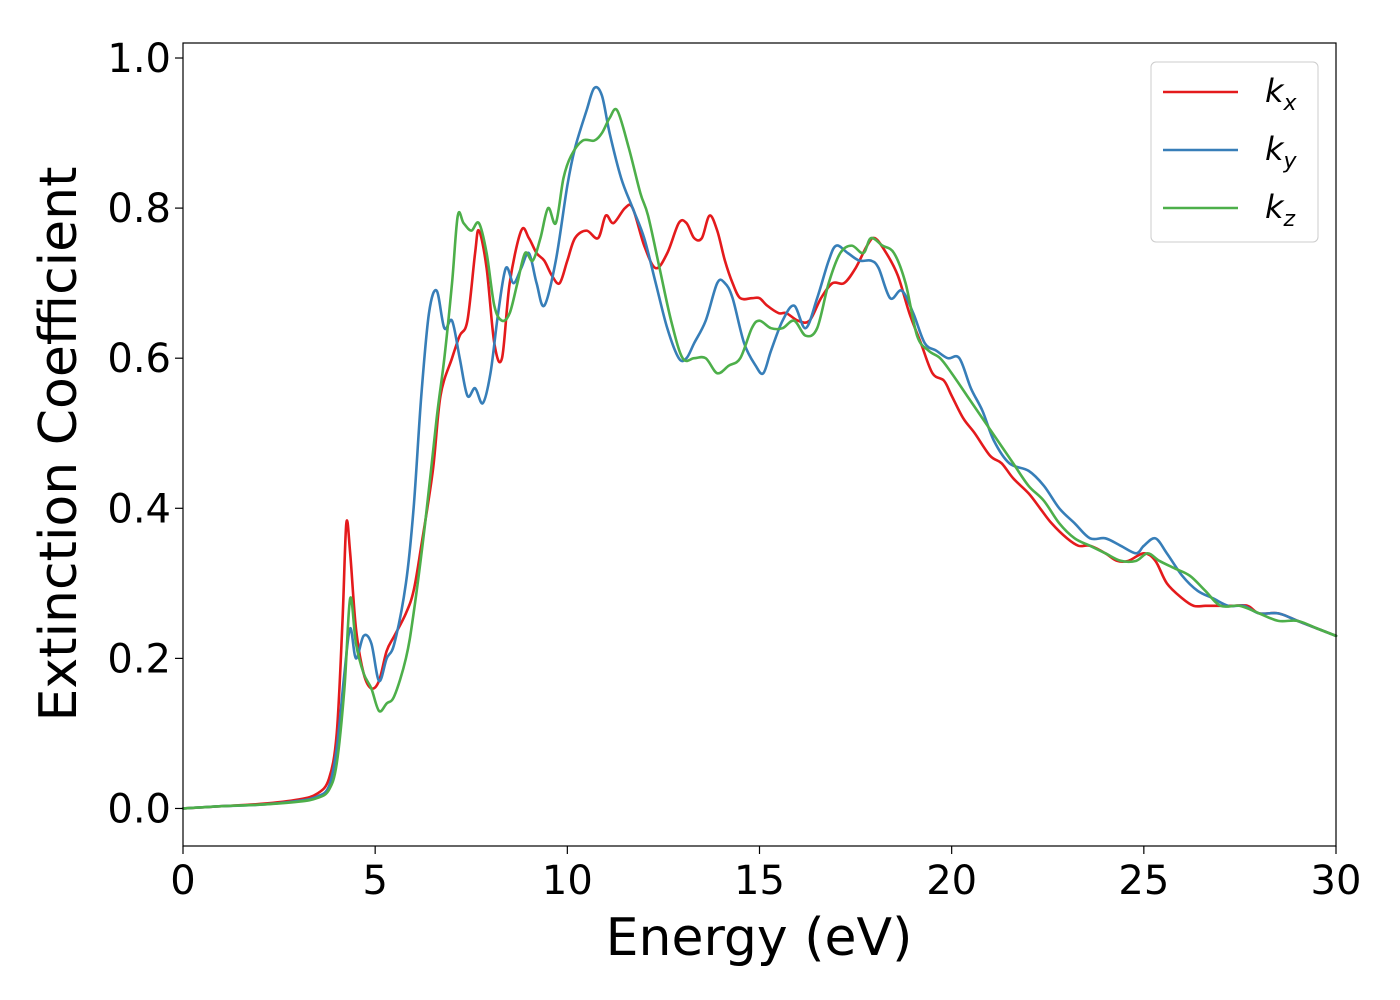 This screenshot has width=1400, height=1000. I want to click on legend-label-y: ky, so click(1281, 152).